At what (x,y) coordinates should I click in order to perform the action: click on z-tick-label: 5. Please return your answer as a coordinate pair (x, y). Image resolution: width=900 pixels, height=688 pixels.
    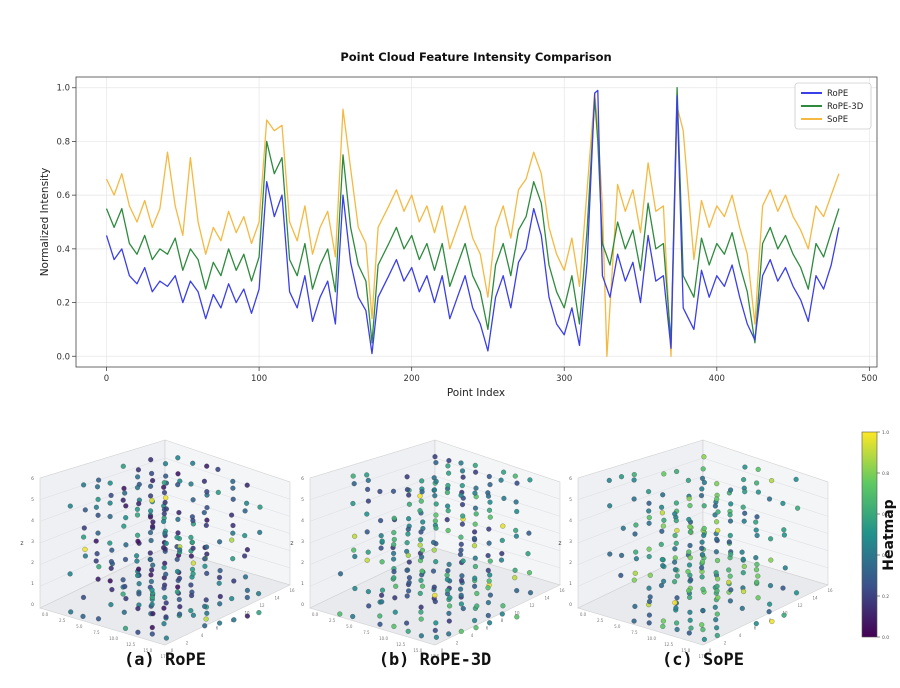
    Looking at the image, I should click on (32, 500).